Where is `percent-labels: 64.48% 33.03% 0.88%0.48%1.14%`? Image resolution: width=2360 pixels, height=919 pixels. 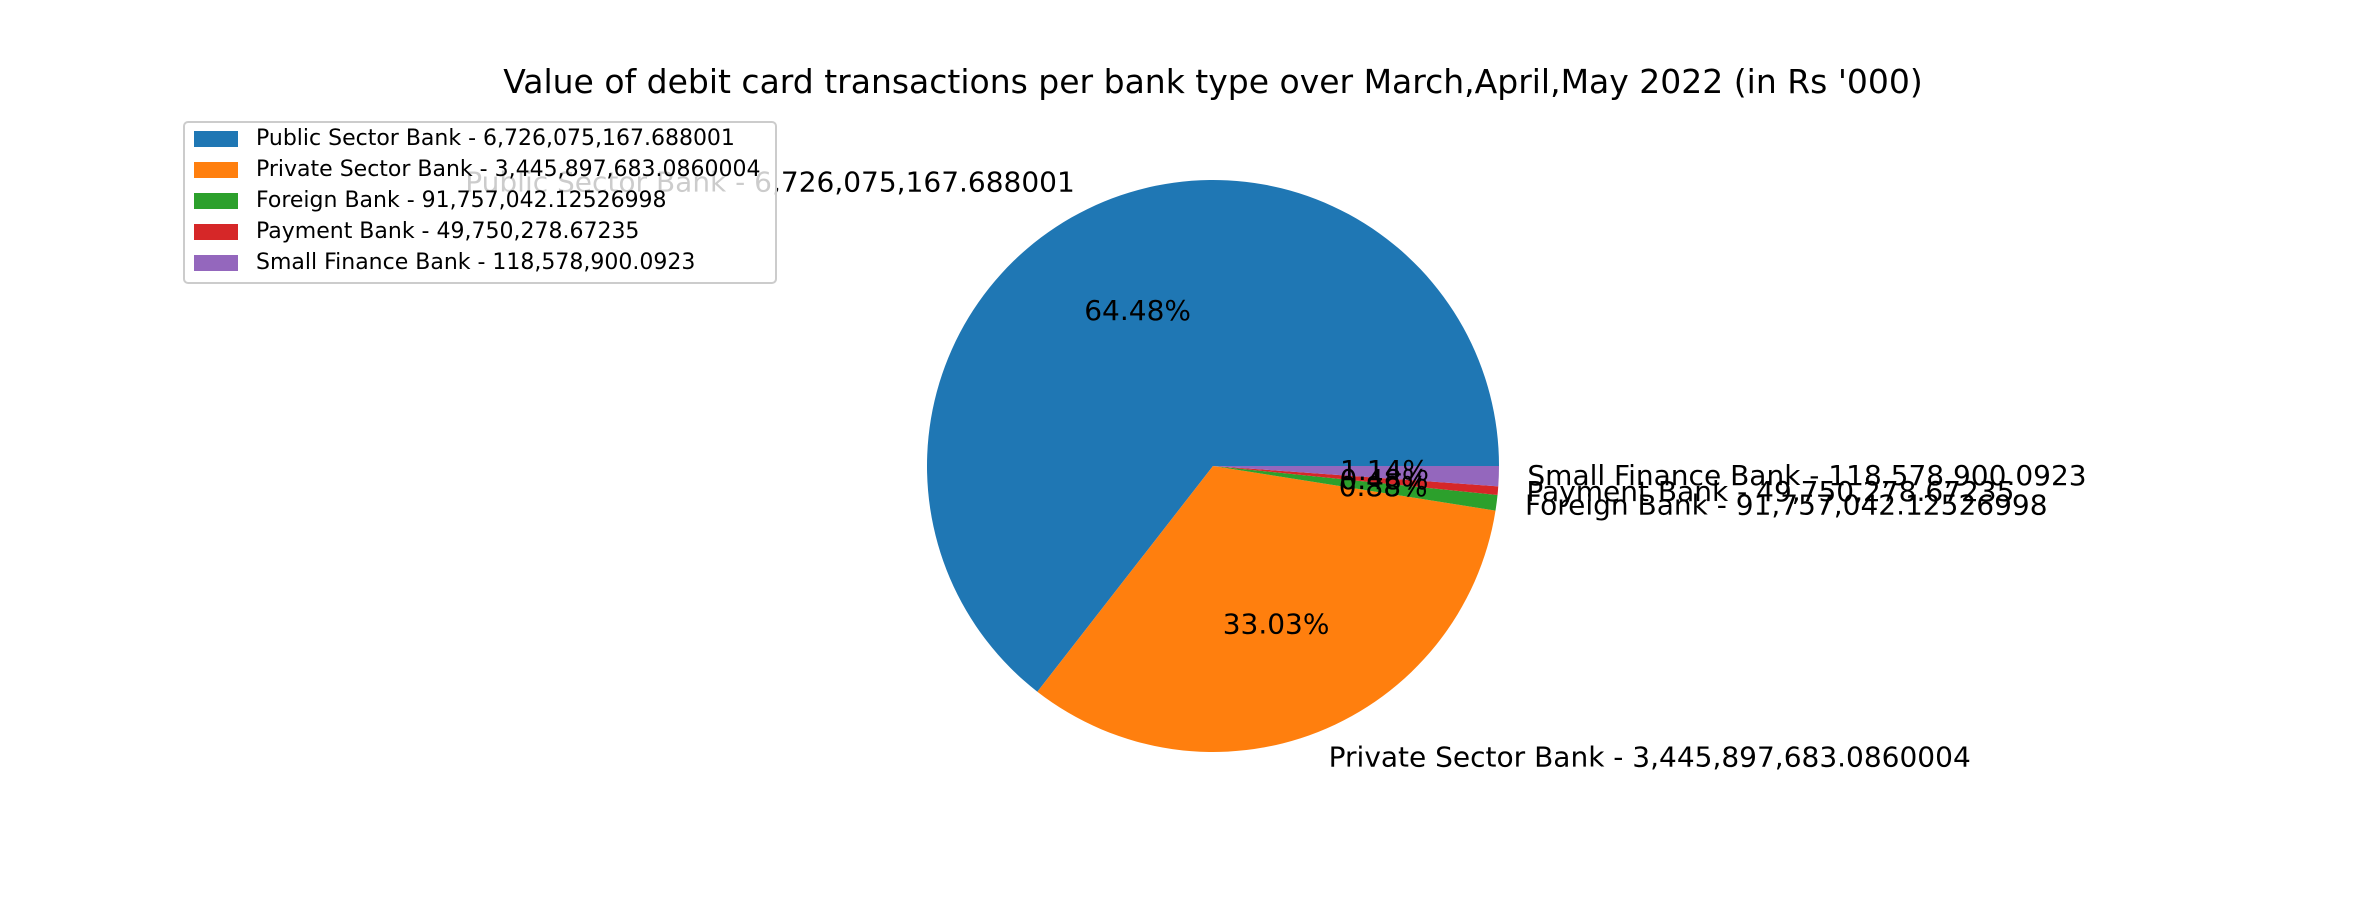
percent-labels: 64.48% 33.03% 0.88%0.48%1.14% is located at coordinates (1256, 467).